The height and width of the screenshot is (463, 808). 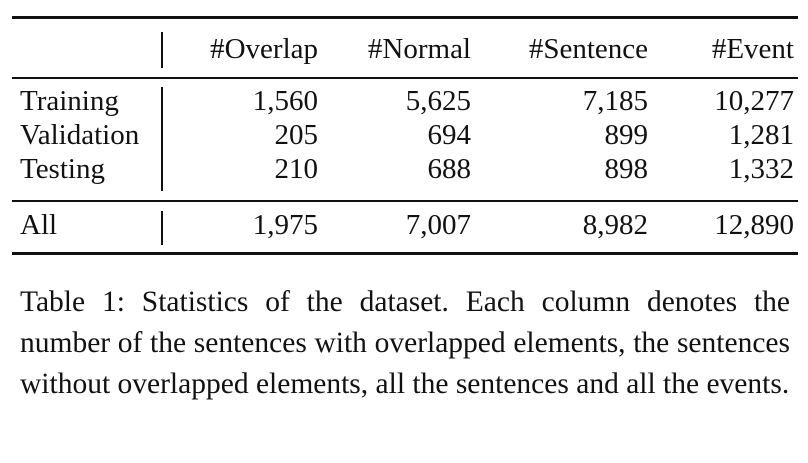 I want to click on table-cell: 1,975, so click(x=285, y=225).